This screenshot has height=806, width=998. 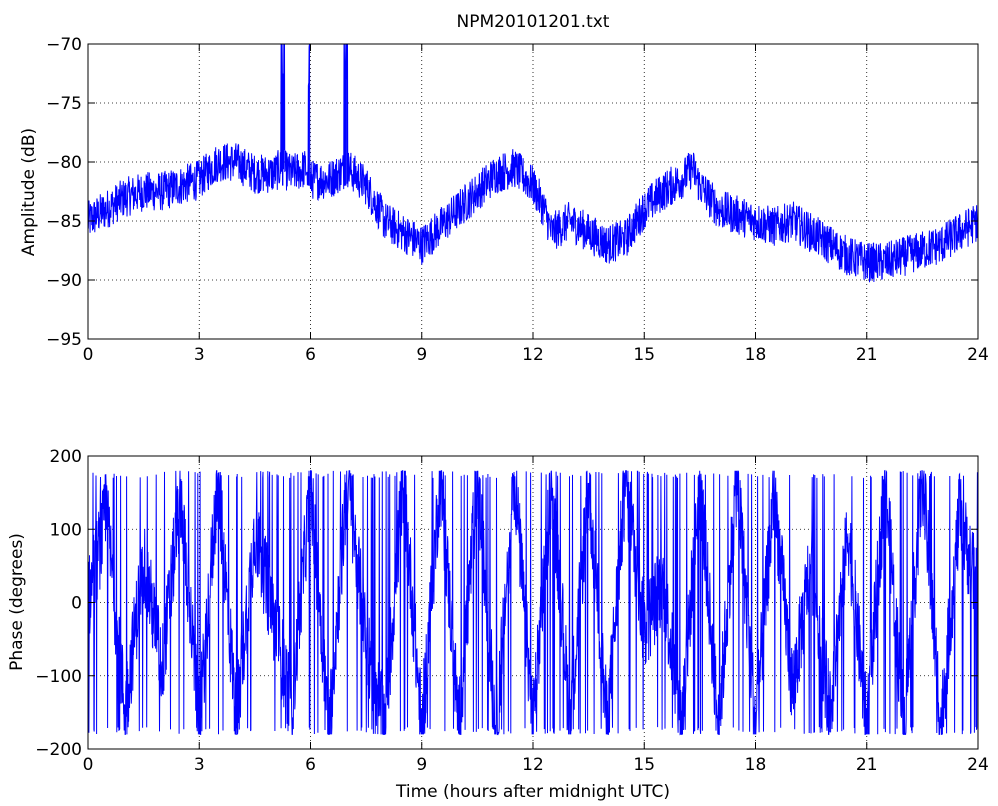 I want to click on phase-x-tick-label: 12, so click(x=533, y=765).